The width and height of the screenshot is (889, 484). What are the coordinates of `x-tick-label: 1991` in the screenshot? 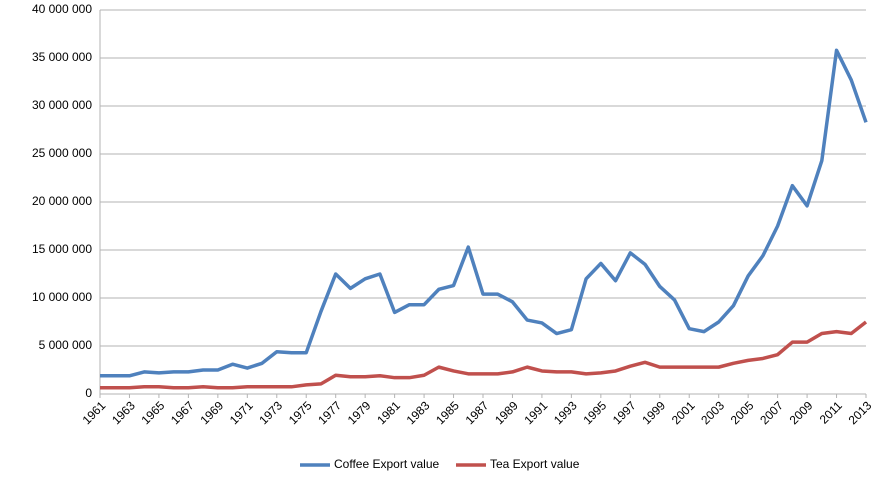 It's located at (536, 412).